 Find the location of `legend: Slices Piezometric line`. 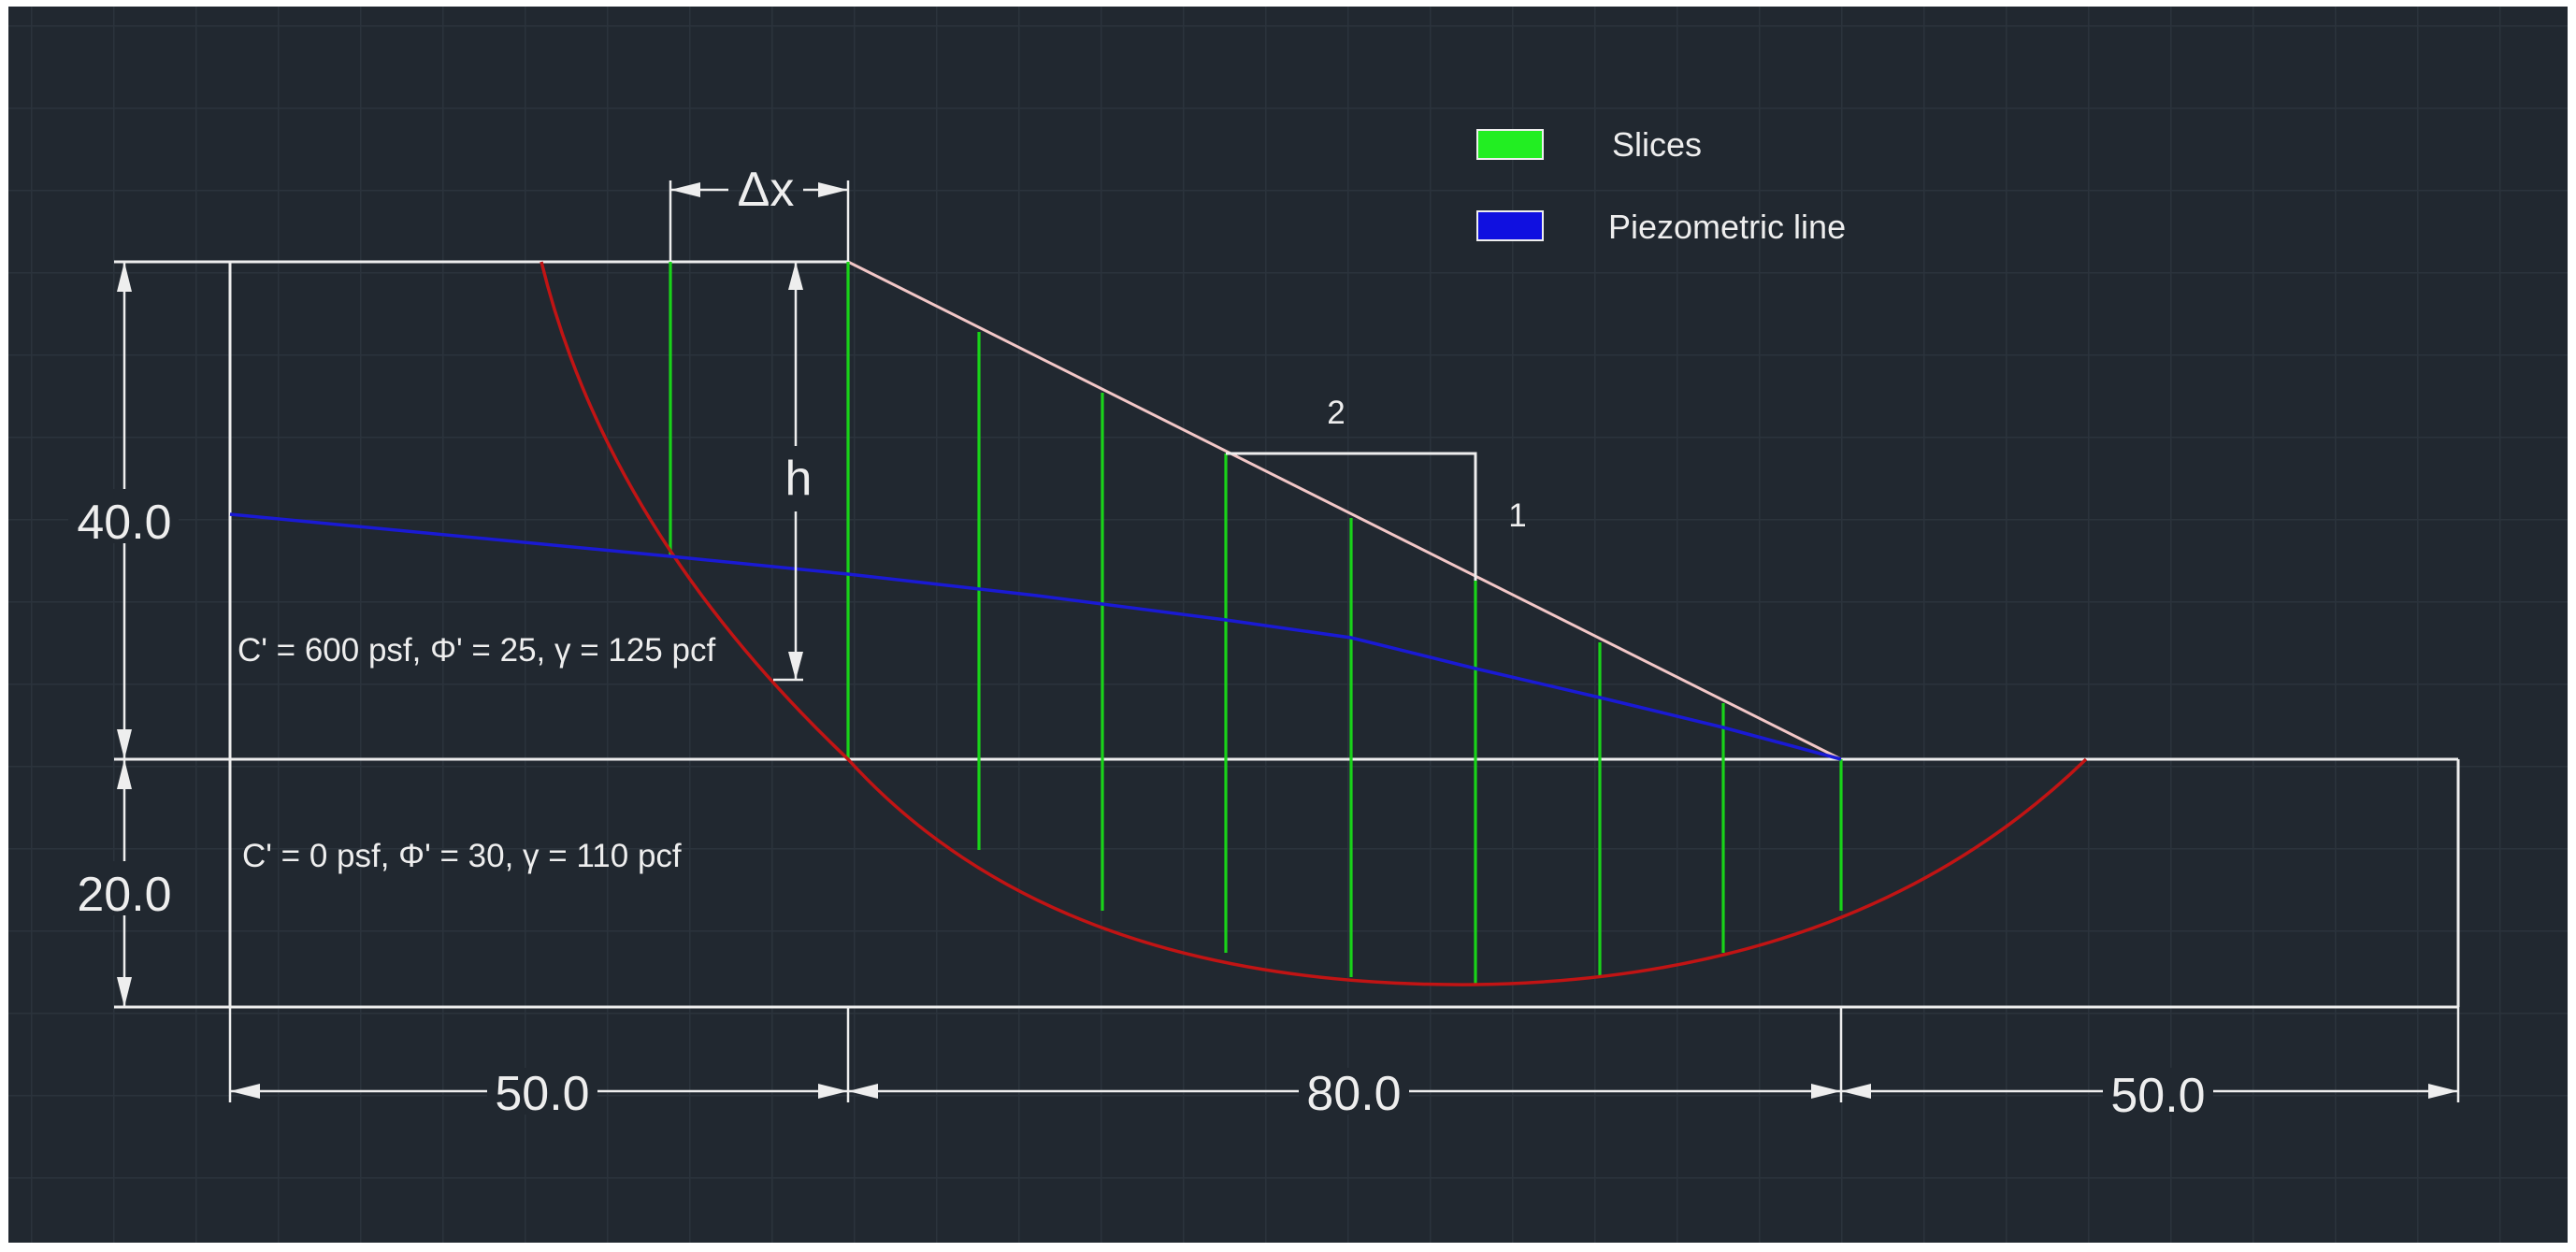

legend: Slices Piezometric line is located at coordinates (1661, 185).